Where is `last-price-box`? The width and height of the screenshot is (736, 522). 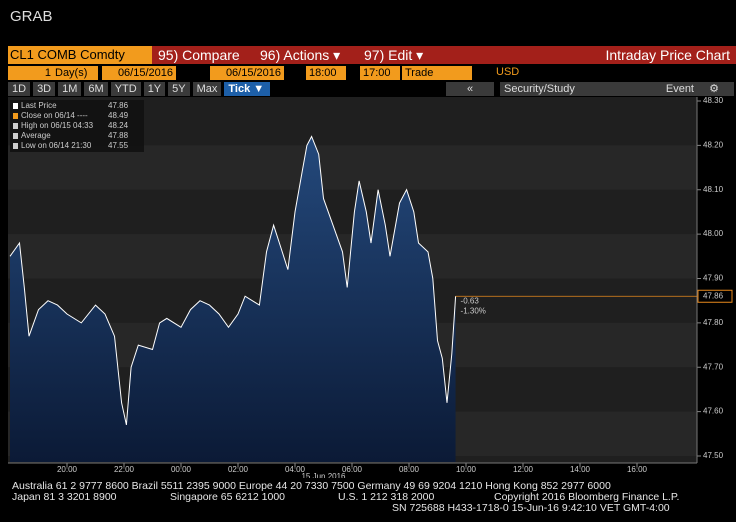 last-price-box is located at coordinates (715, 296).